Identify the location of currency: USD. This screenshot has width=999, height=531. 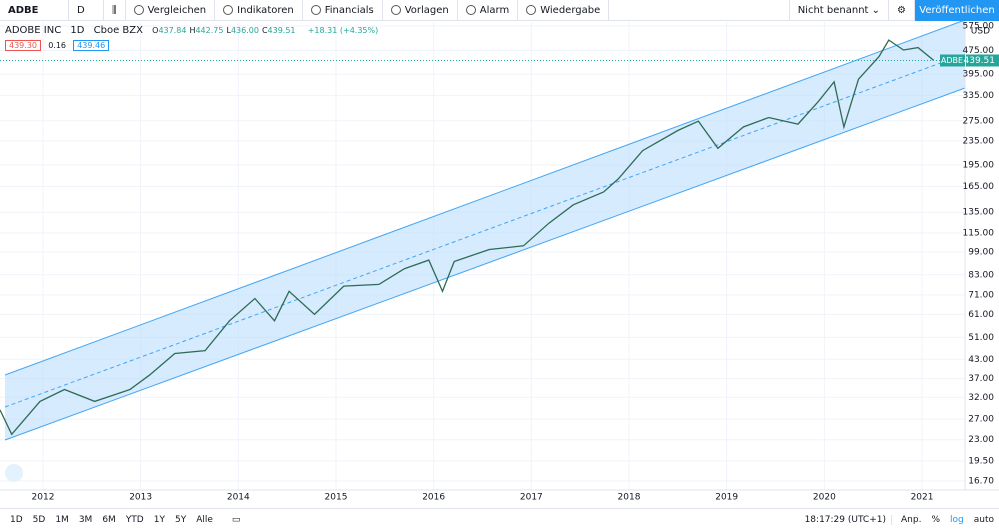
(980, 32).